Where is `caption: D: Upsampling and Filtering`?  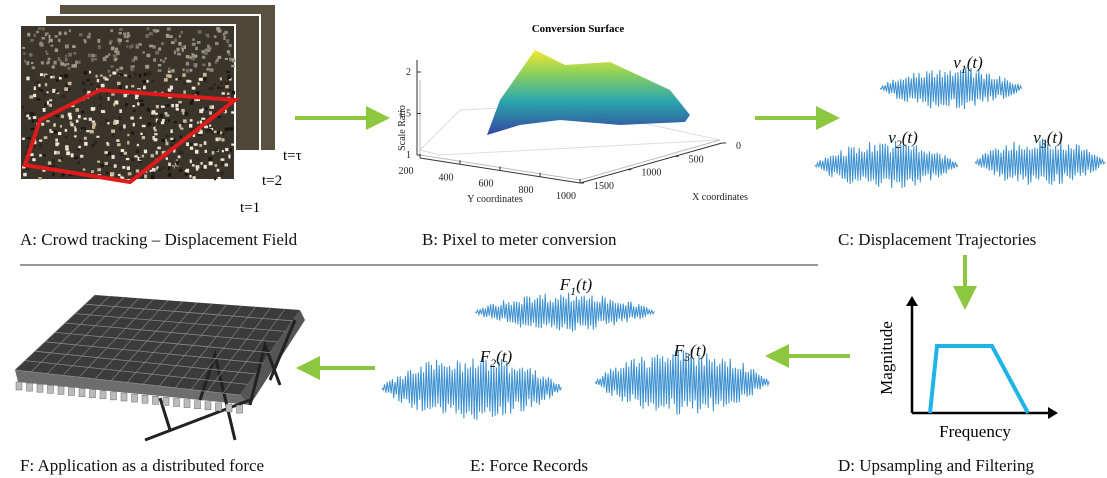
caption: D: Upsampling and Filtering is located at coordinates (936, 465).